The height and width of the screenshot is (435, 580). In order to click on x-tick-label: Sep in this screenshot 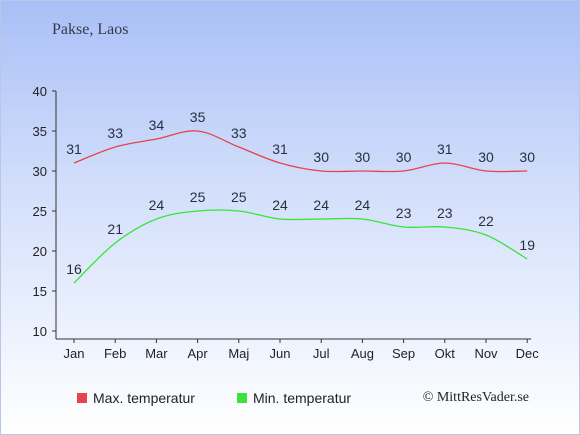, I will do `click(403, 353)`.